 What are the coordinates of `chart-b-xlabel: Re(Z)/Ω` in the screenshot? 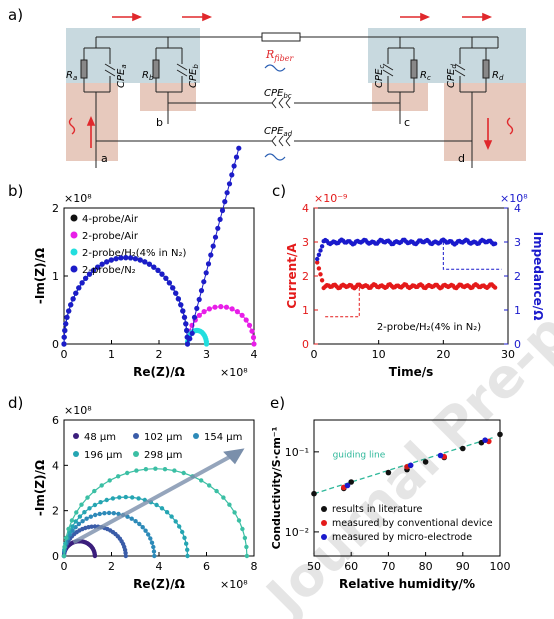 It's located at (159, 372).